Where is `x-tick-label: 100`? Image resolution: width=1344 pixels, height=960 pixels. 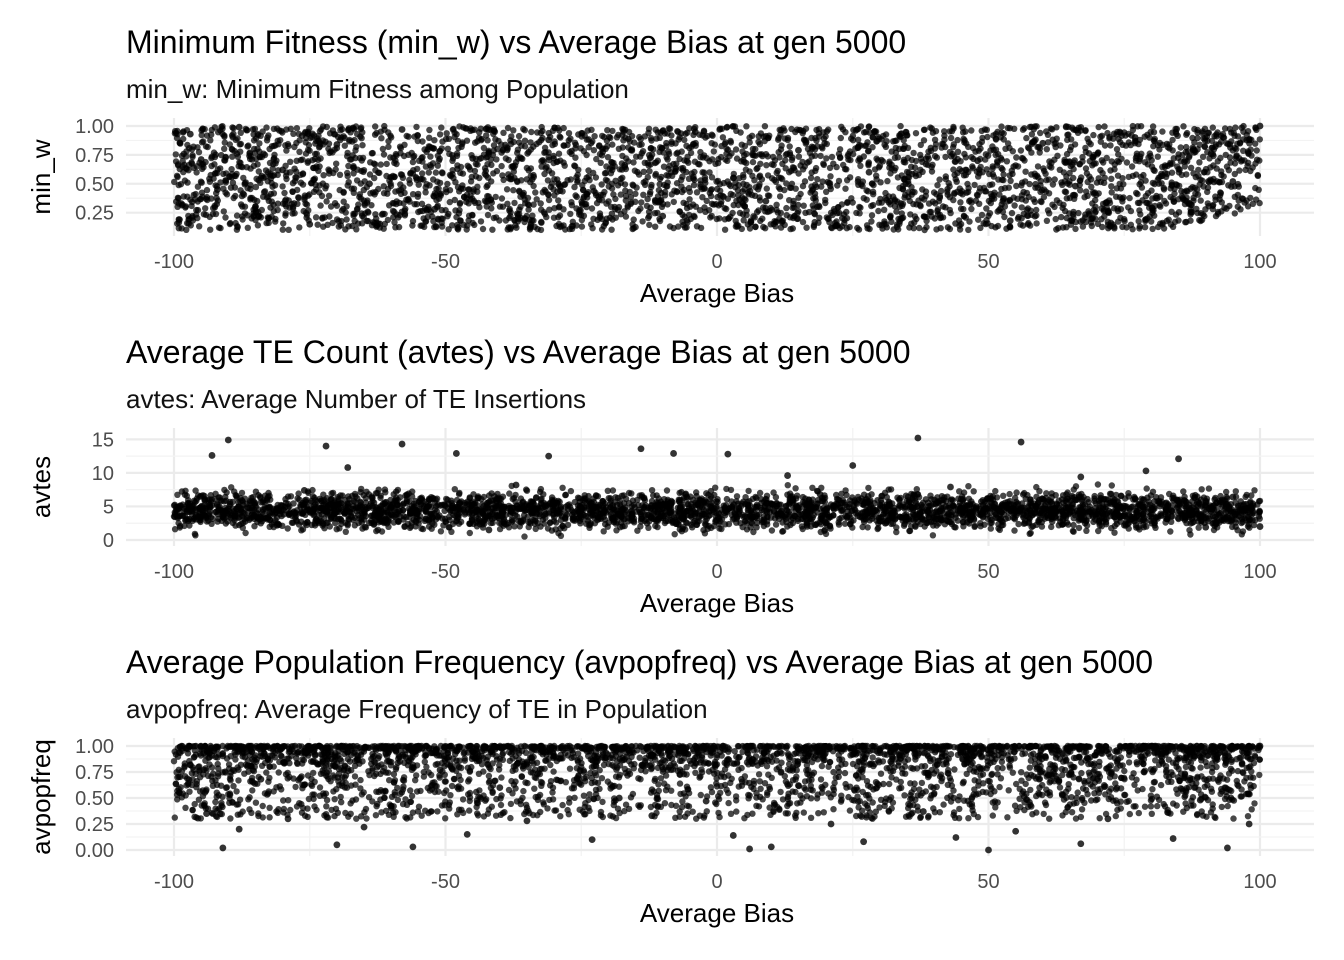
x-tick-label: 100 is located at coordinates (1259, 262).